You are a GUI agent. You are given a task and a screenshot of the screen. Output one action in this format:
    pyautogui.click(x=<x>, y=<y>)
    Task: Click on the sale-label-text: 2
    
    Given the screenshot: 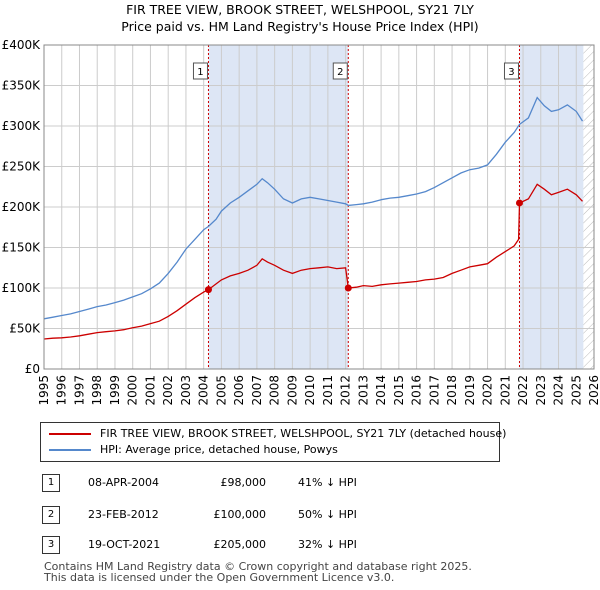 What is the action you would take?
    pyautogui.click(x=340, y=72)
    